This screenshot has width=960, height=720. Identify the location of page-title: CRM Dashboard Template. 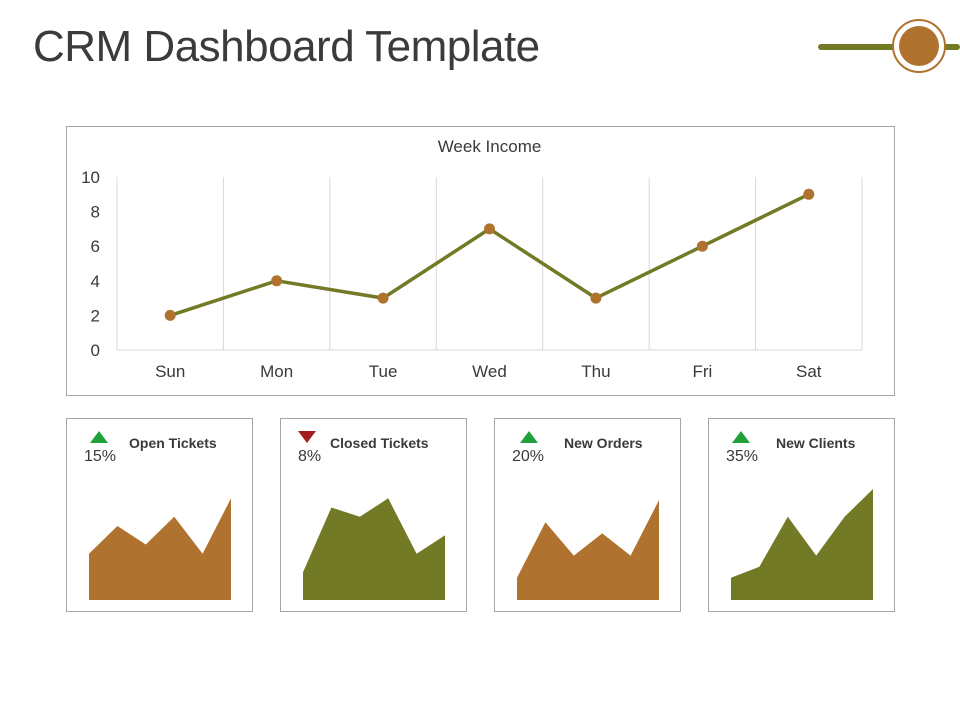
(286, 46).